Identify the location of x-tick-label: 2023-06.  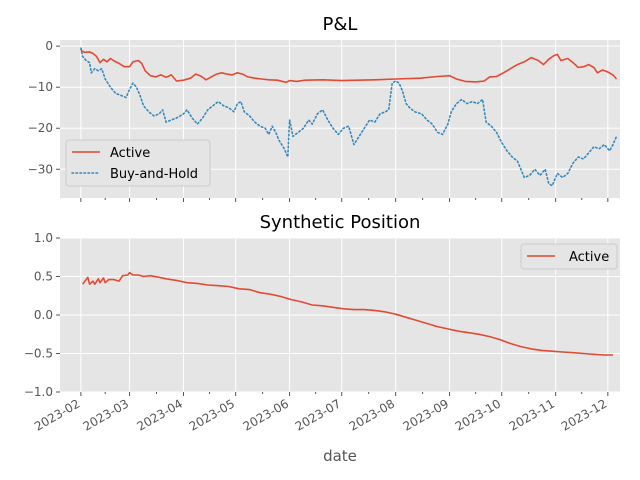
(266, 414).